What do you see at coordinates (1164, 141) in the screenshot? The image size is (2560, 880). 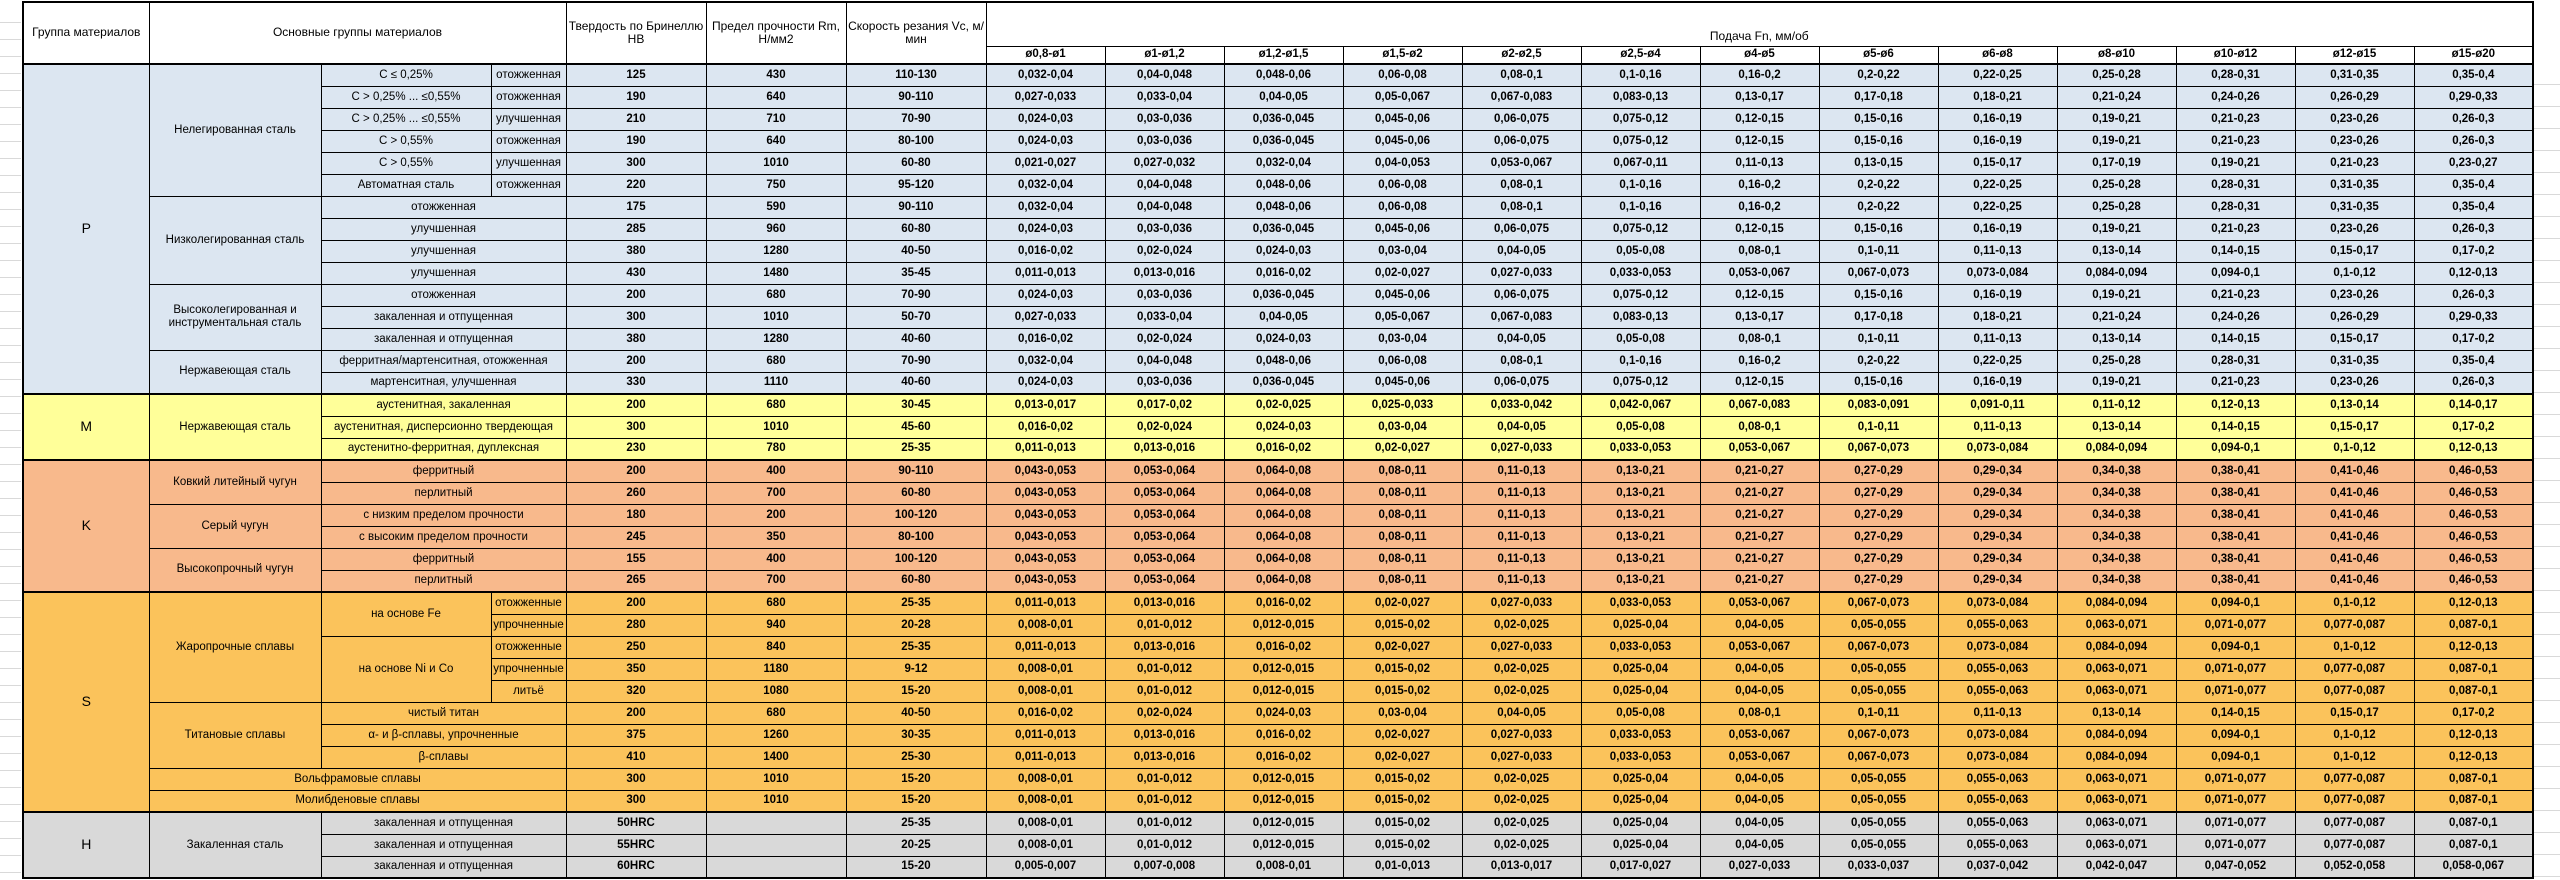 I see `cell-feed-1: 0,03-0,036` at bounding box center [1164, 141].